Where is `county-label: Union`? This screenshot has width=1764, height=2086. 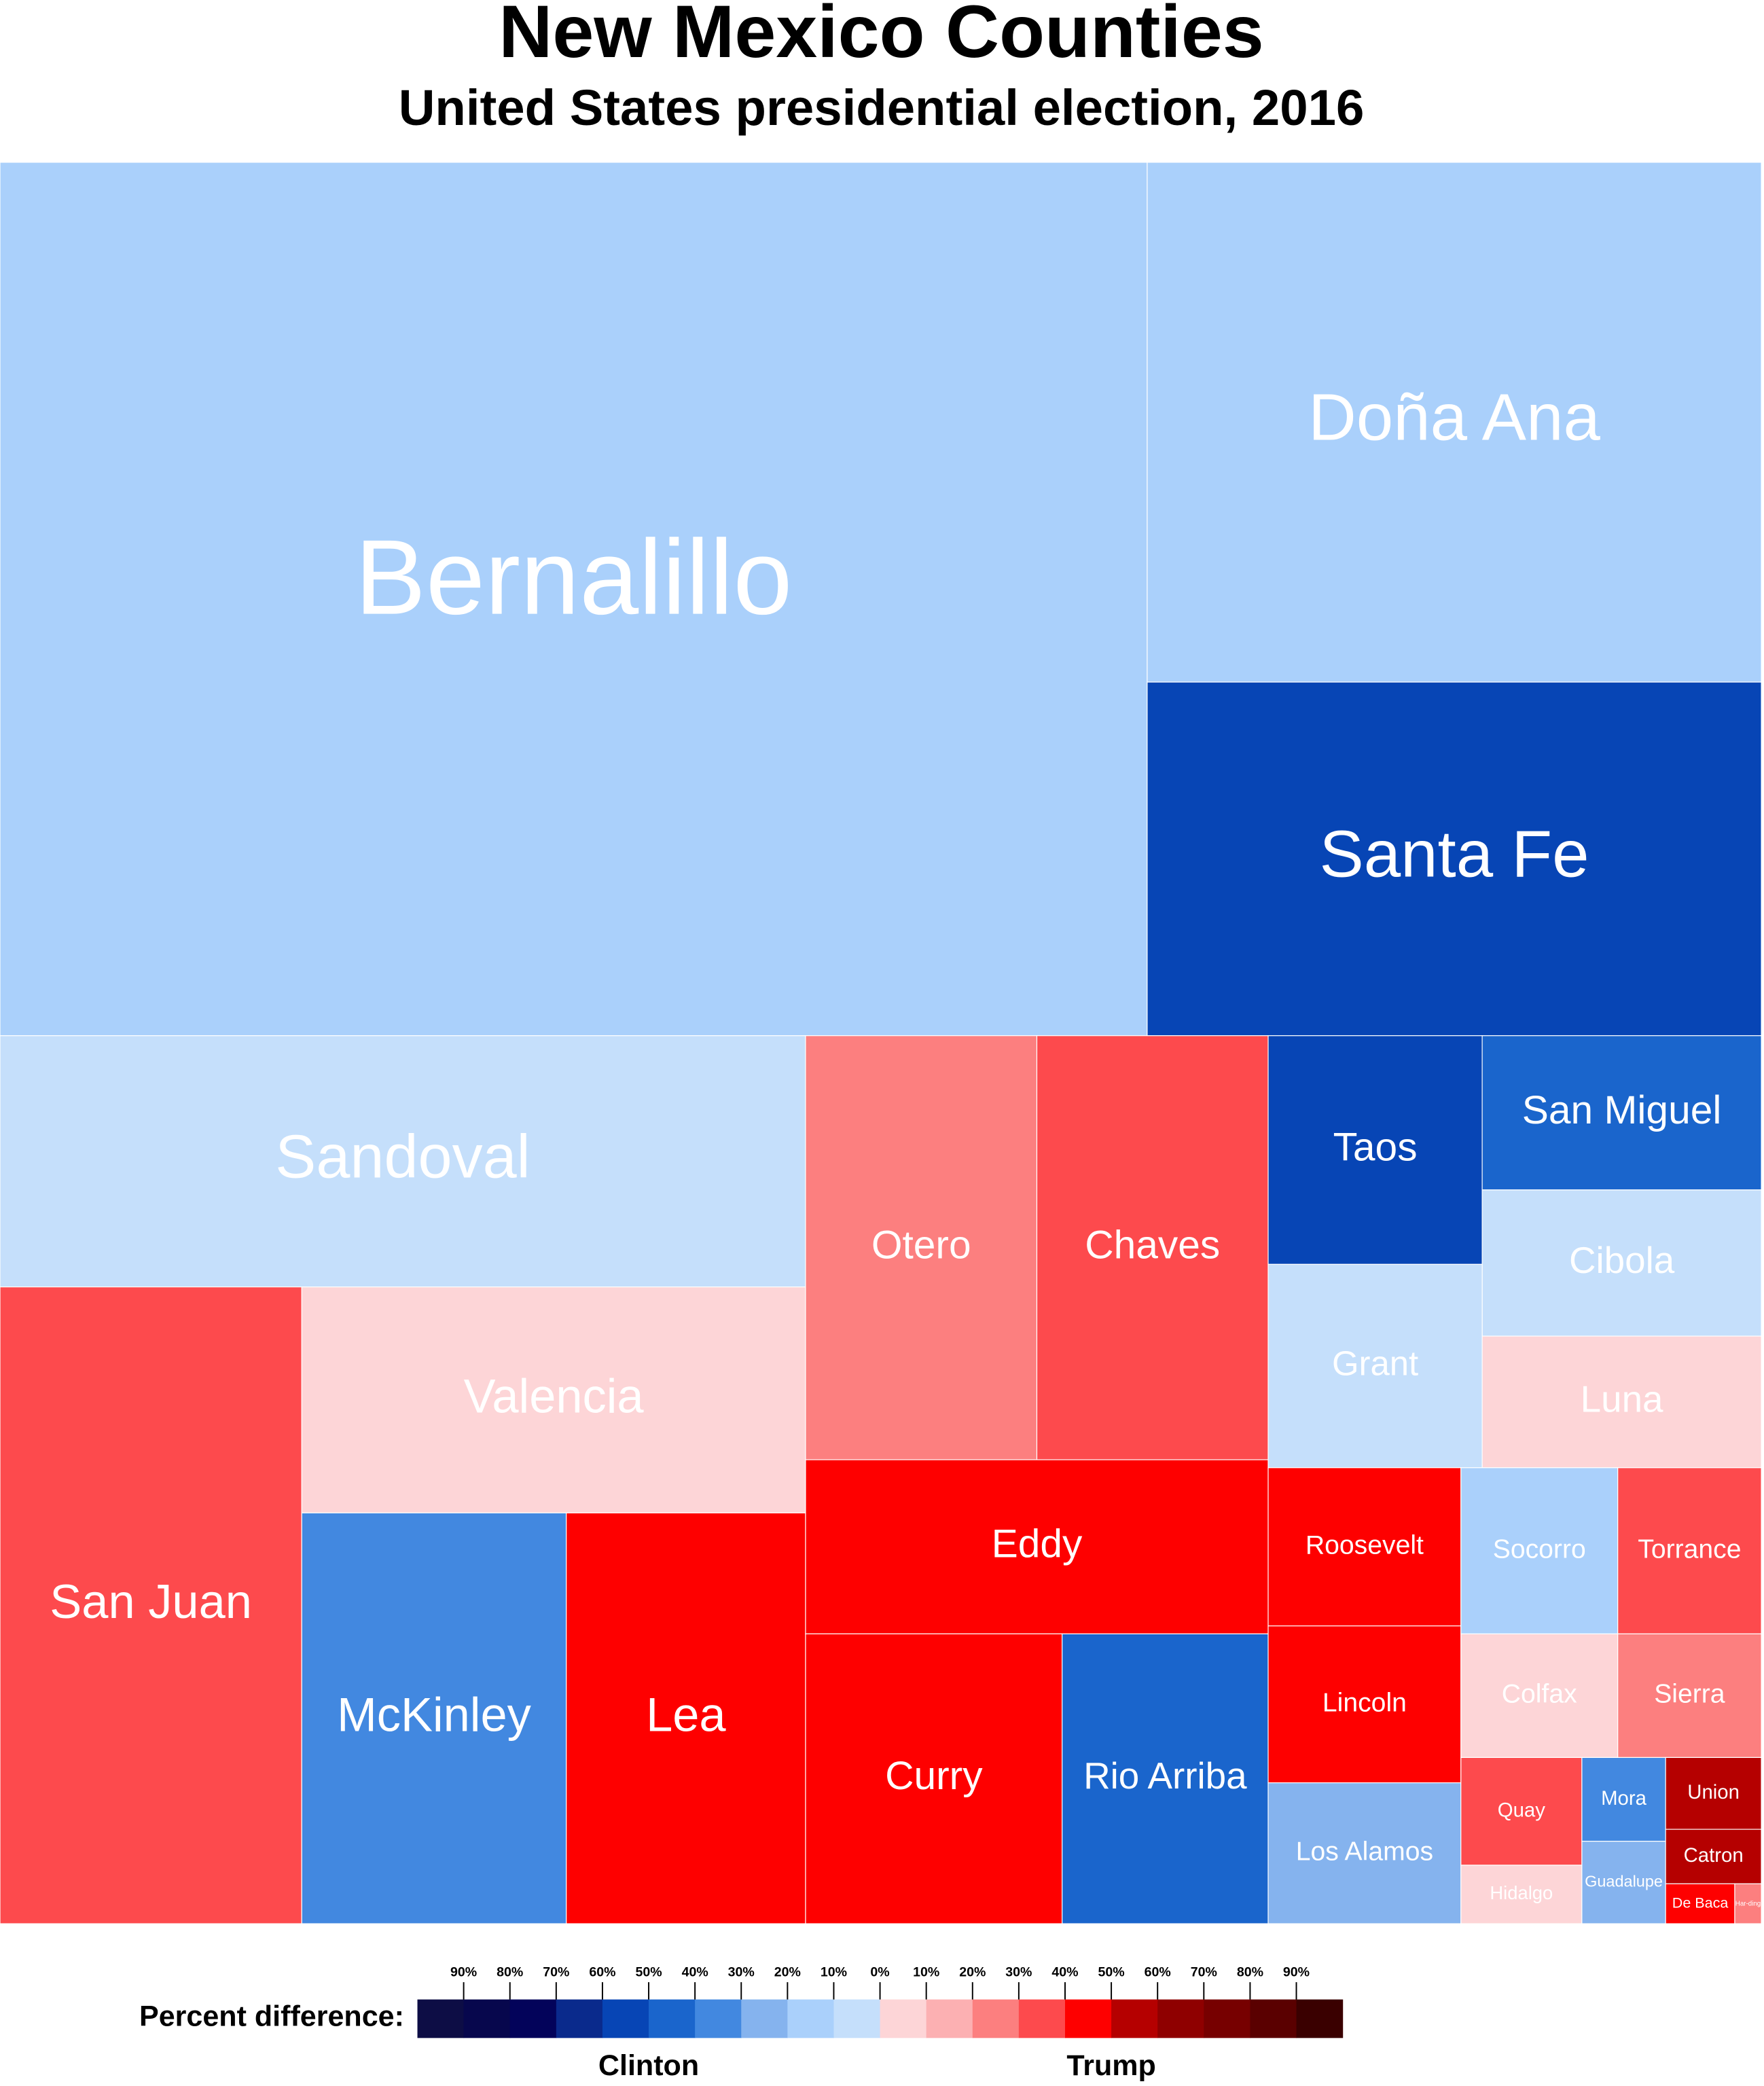 county-label: Union is located at coordinates (1713, 1792).